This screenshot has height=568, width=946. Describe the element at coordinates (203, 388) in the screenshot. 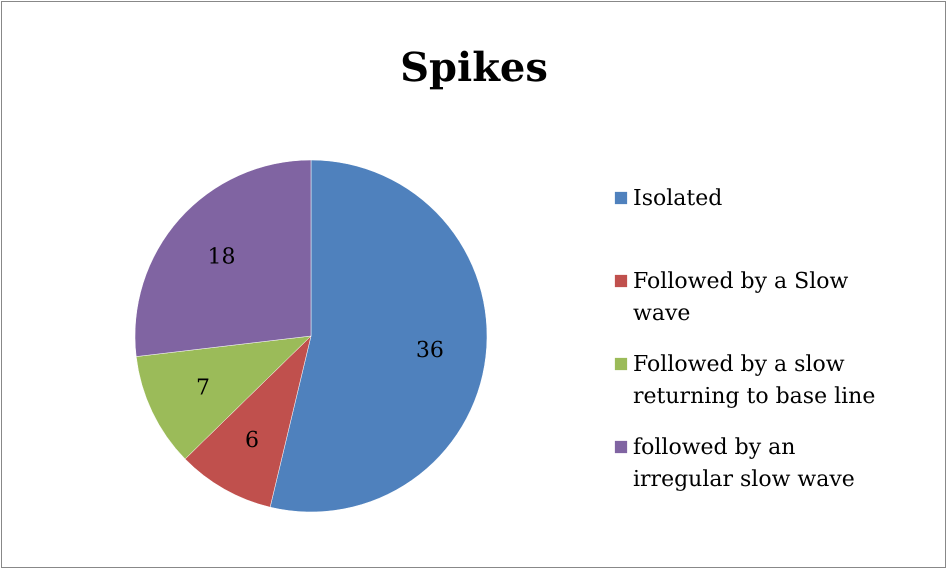

I see `data-label: 7` at that location.